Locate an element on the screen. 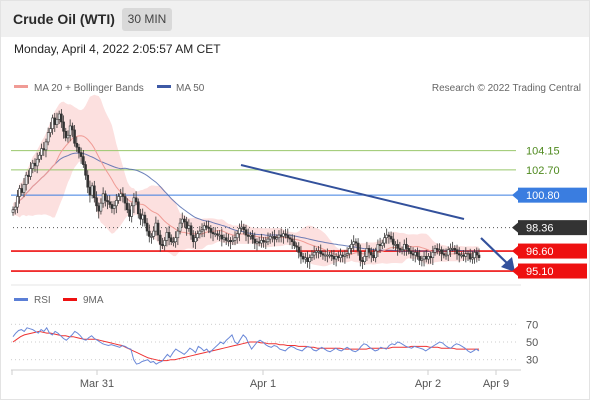 The image size is (590, 401). x-tick-label: Apr 2 is located at coordinates (428, 384).